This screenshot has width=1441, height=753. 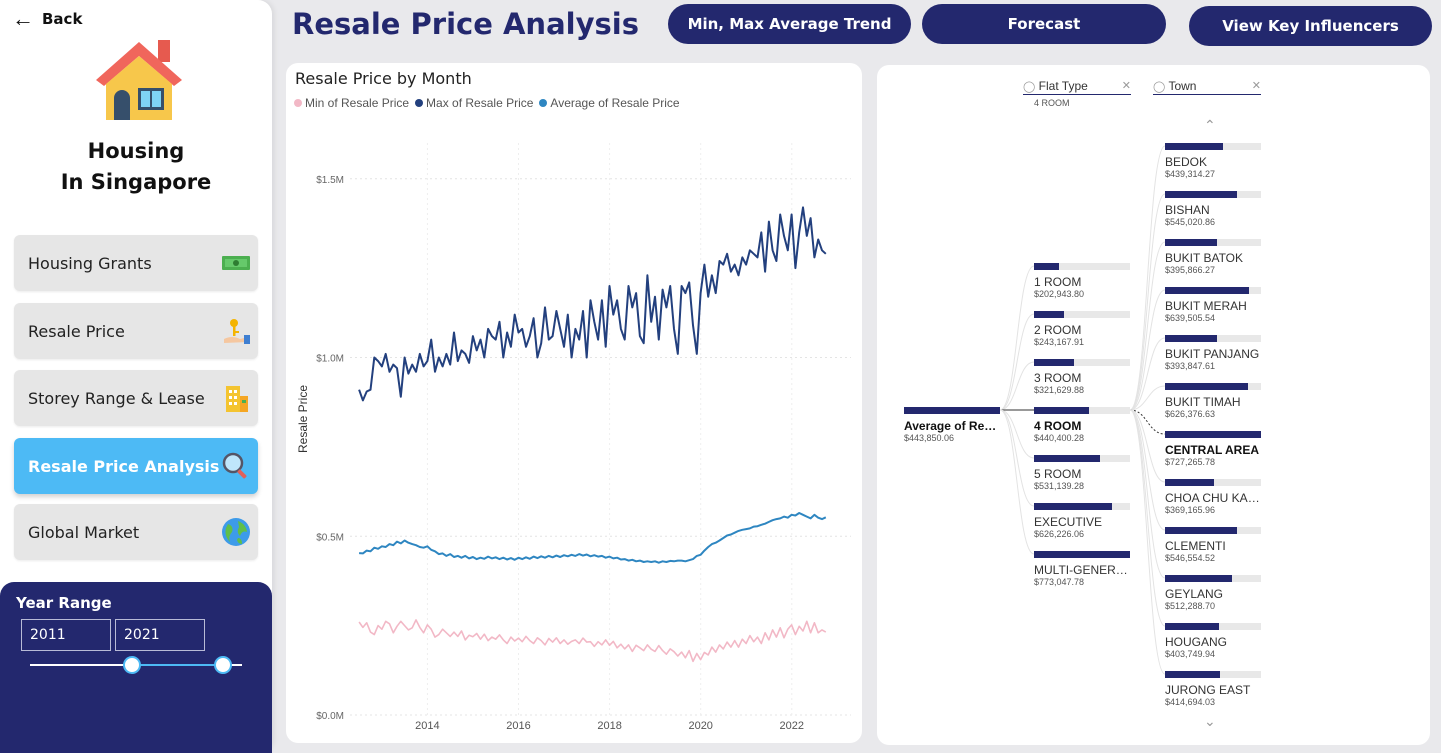 What do you see at coordinates (1190, 270) in the screenshot?
I see `node-value: $395,866.27` at bounding box center [1190, 270].